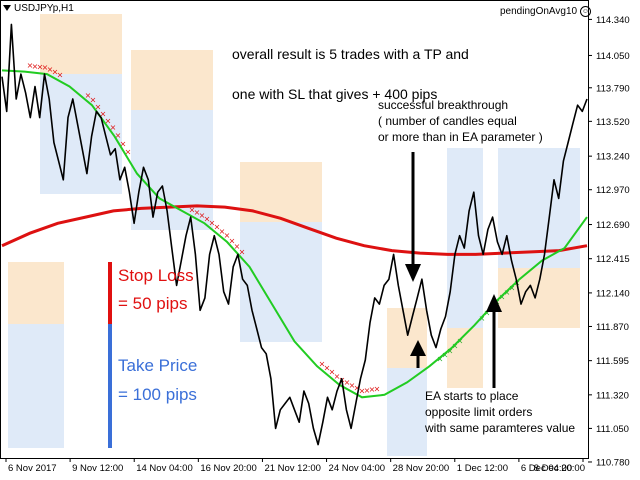  I want to click on x-tick-label: 1 Dec 12:00, so click(482, 468).